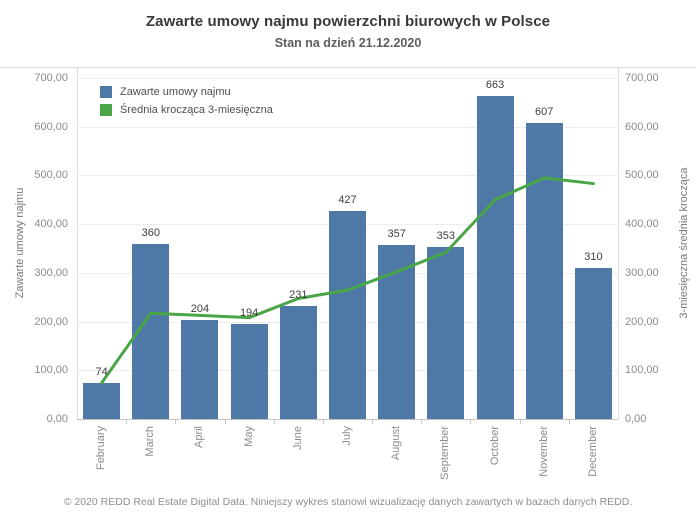  Describe the element at coordinates (446, 236) in the screenshot. I see `bar-value-september: 353` at that location.